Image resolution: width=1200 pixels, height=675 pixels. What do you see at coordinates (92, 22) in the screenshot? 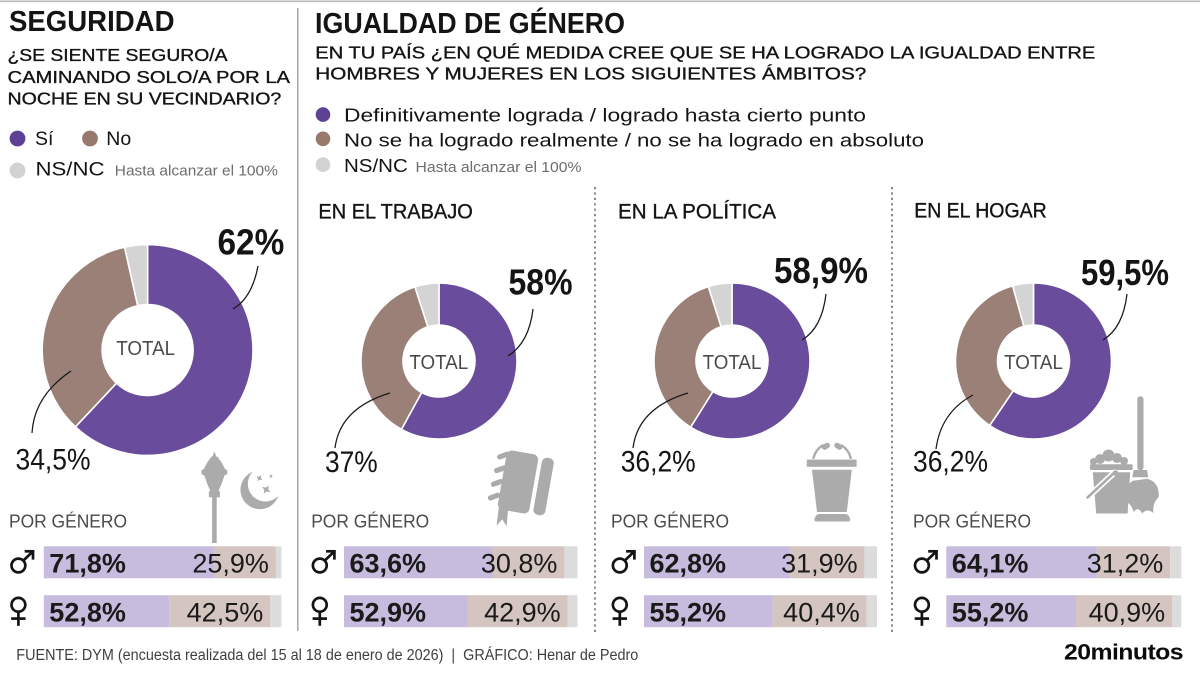
I see `svg-text: SEGURIDAD` at bounding box center [92, 22].